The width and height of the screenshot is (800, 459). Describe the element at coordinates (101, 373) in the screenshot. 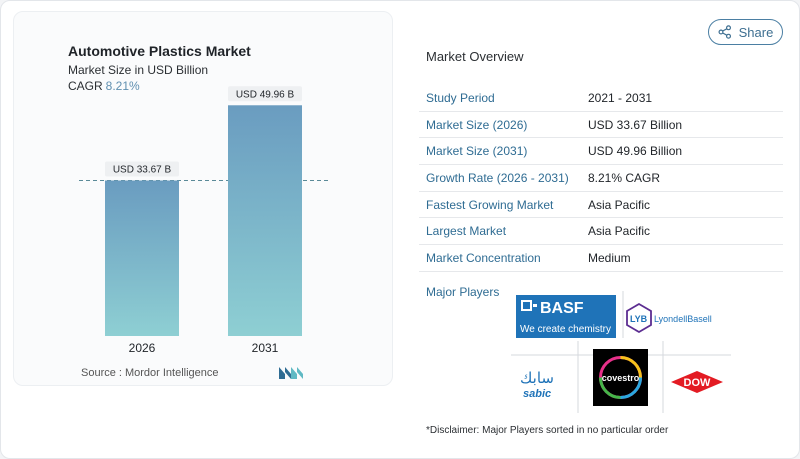

I see `source-label: Source :` at that location.